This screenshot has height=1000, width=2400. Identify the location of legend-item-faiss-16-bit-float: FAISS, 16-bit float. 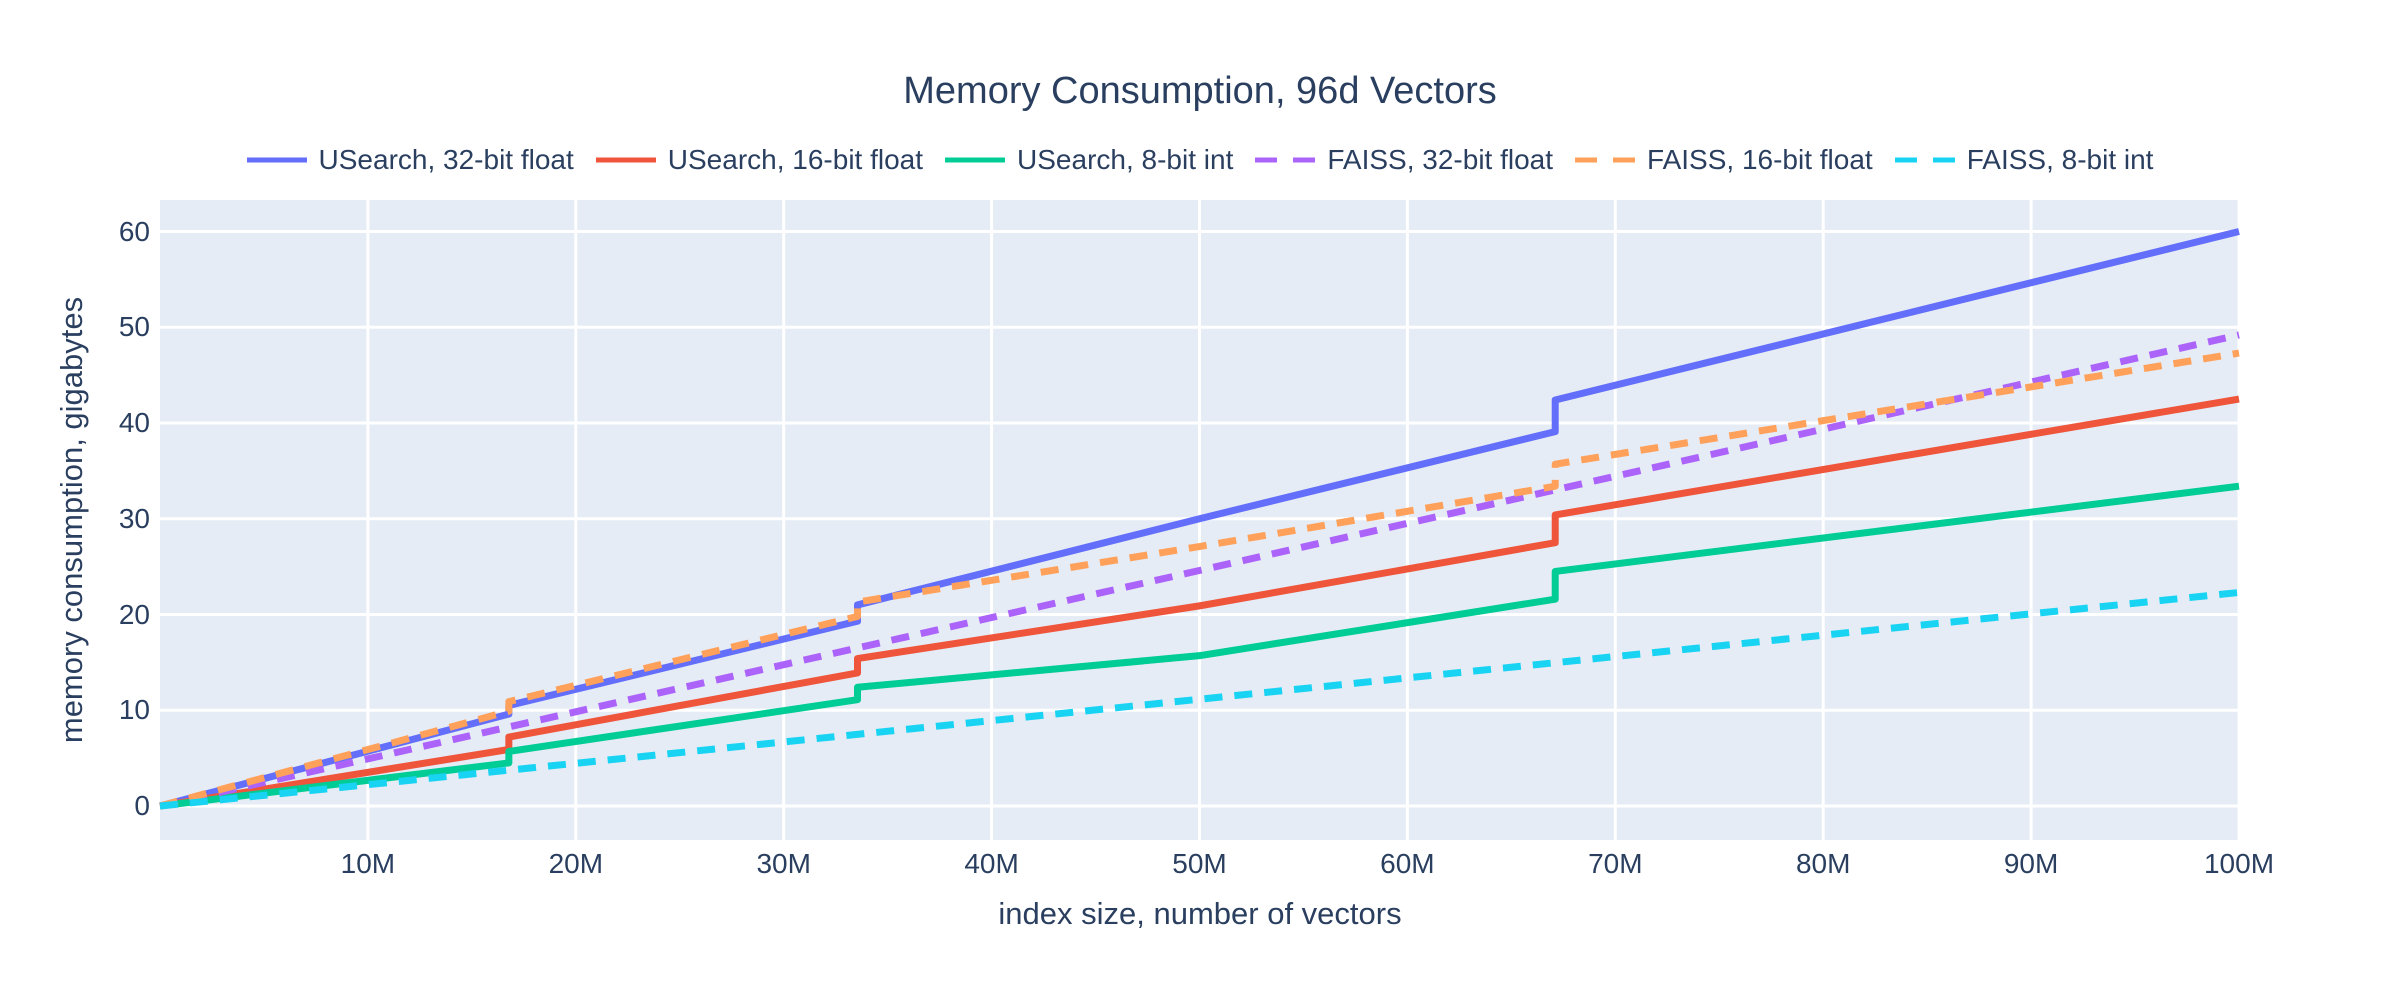
(1724, 160).